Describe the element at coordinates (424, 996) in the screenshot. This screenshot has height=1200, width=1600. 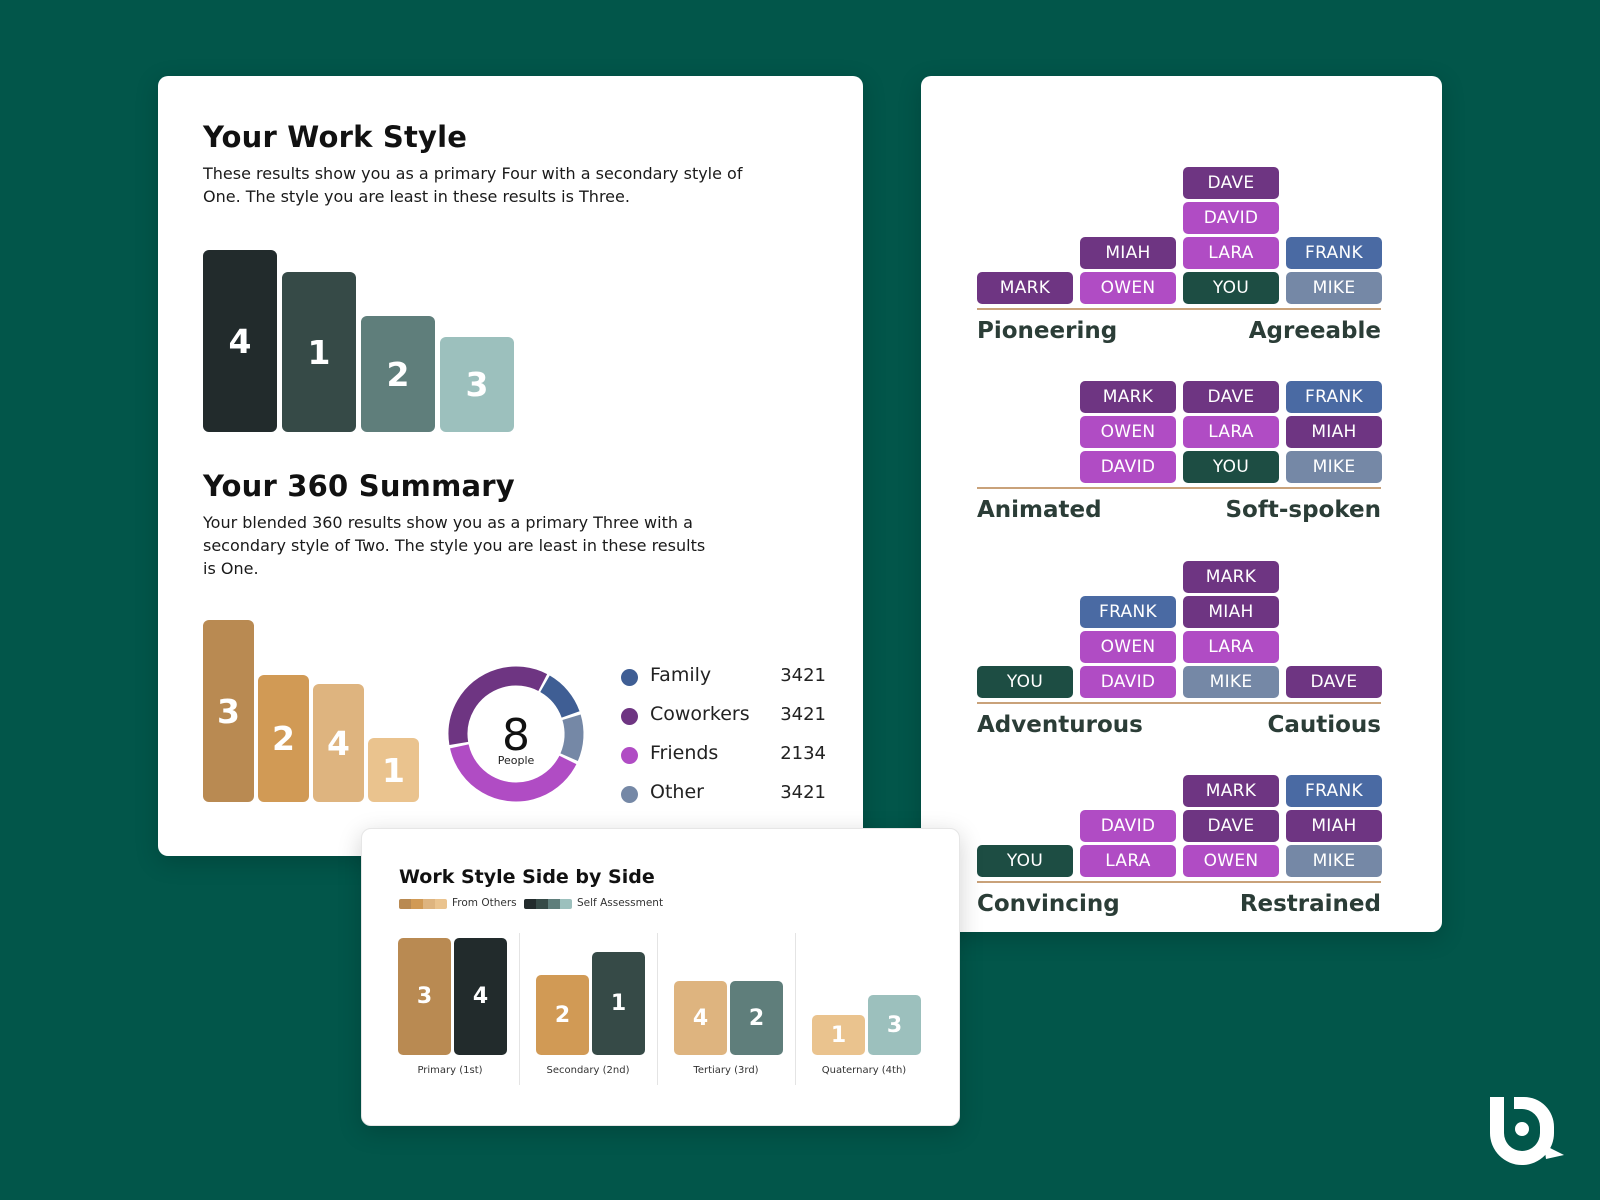
I see `from-others-bar: 3` at that location.